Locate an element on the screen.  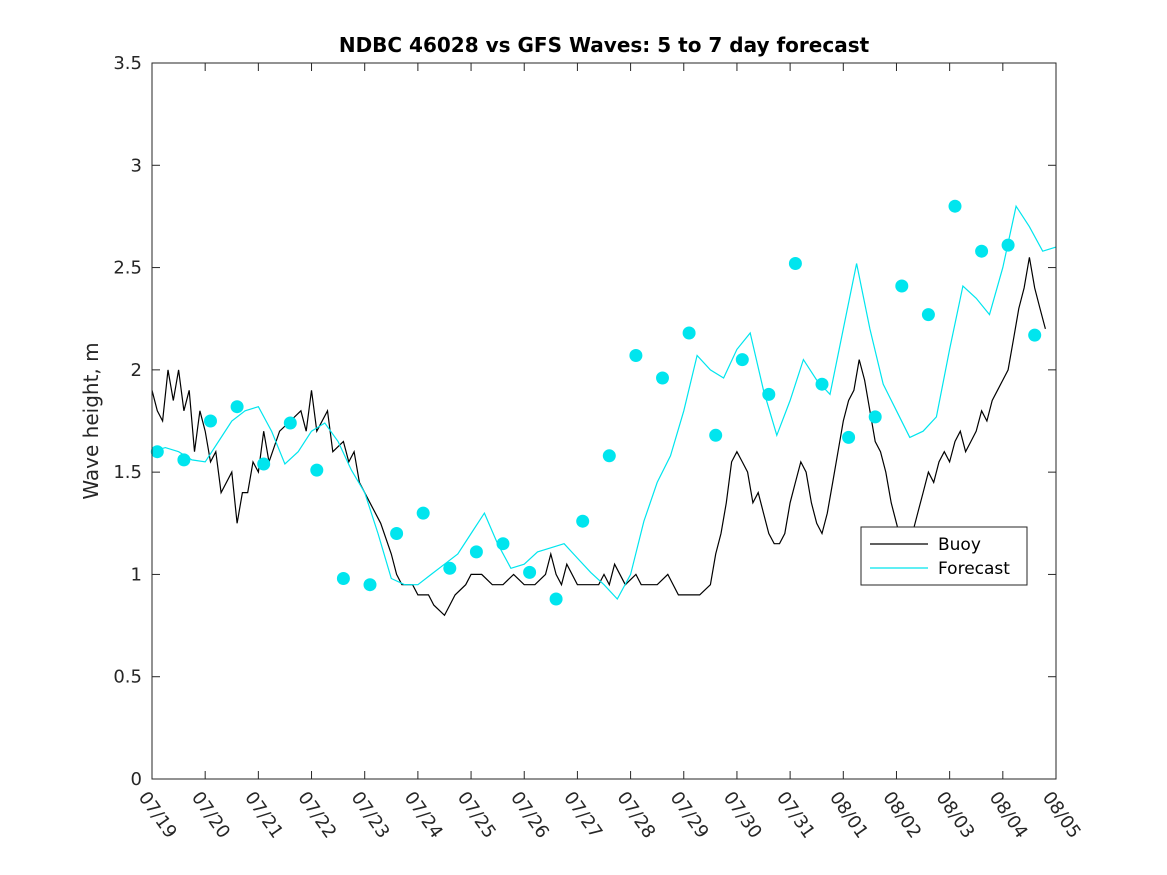
y-axis-title: Wave height, m is located at coordinates (91, 420).